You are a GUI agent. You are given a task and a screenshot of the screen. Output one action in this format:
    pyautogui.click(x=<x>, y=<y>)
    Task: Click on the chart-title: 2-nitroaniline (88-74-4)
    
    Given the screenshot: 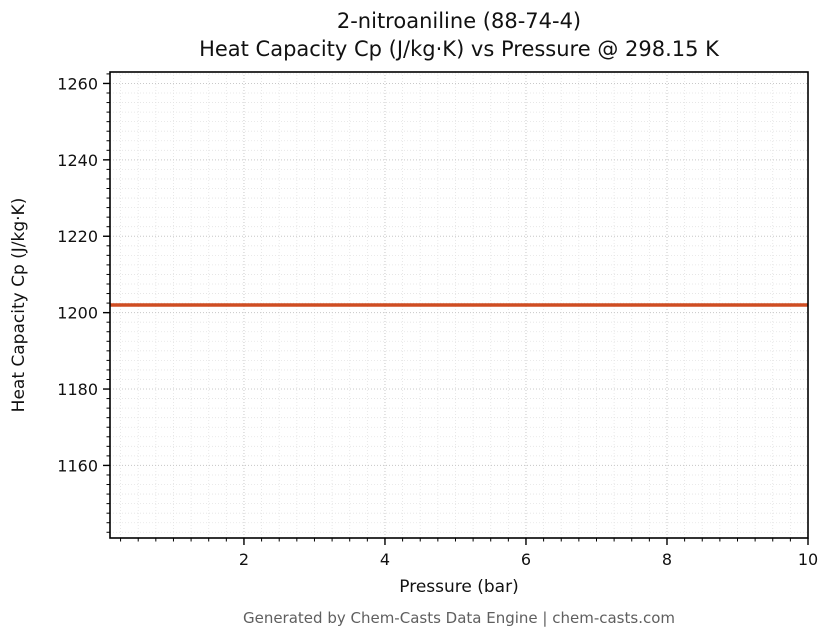 What is the action you would take?
    pyautogui.click(x=459, y=21)
    